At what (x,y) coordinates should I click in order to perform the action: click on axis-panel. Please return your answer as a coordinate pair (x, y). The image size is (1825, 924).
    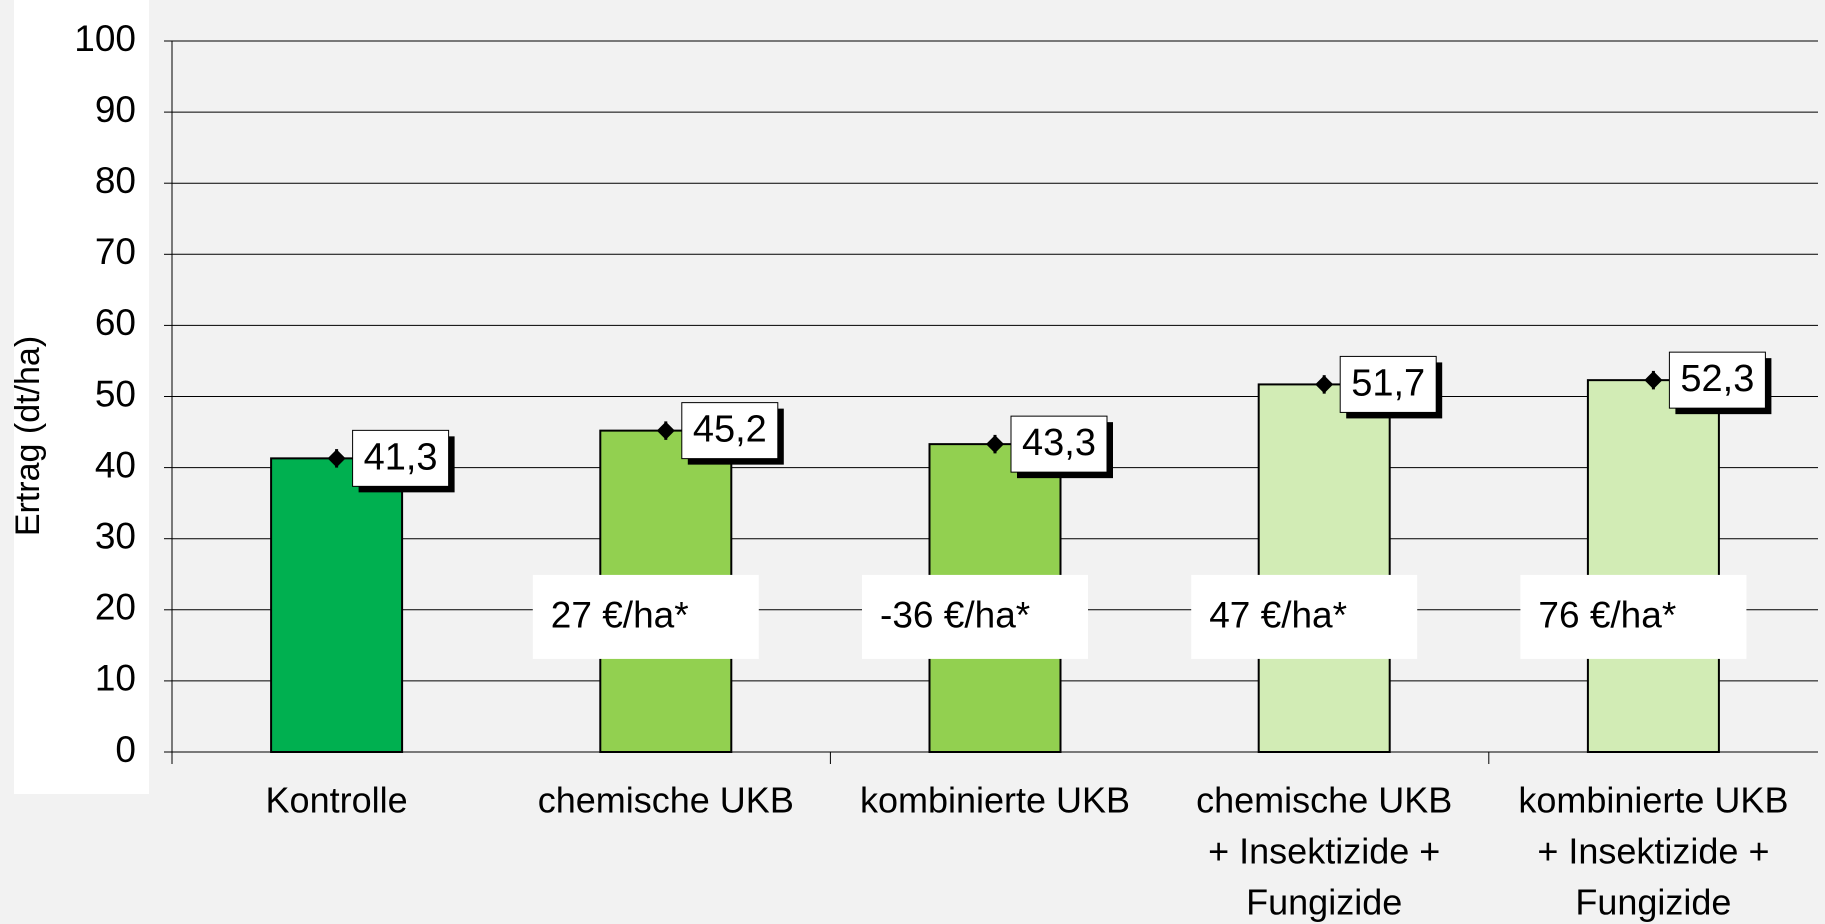
    Looking at the image, I should click on (81, 397).